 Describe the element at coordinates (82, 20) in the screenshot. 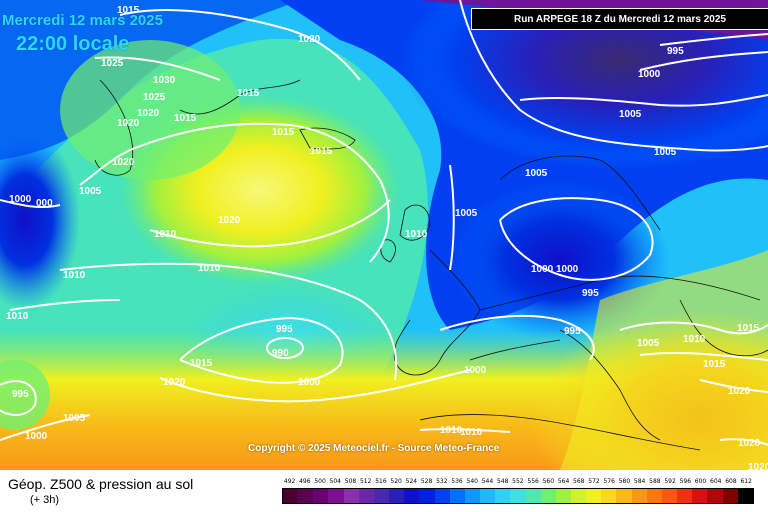

I see `forecast-date: Mercredi 12 mars 2025` at that location.